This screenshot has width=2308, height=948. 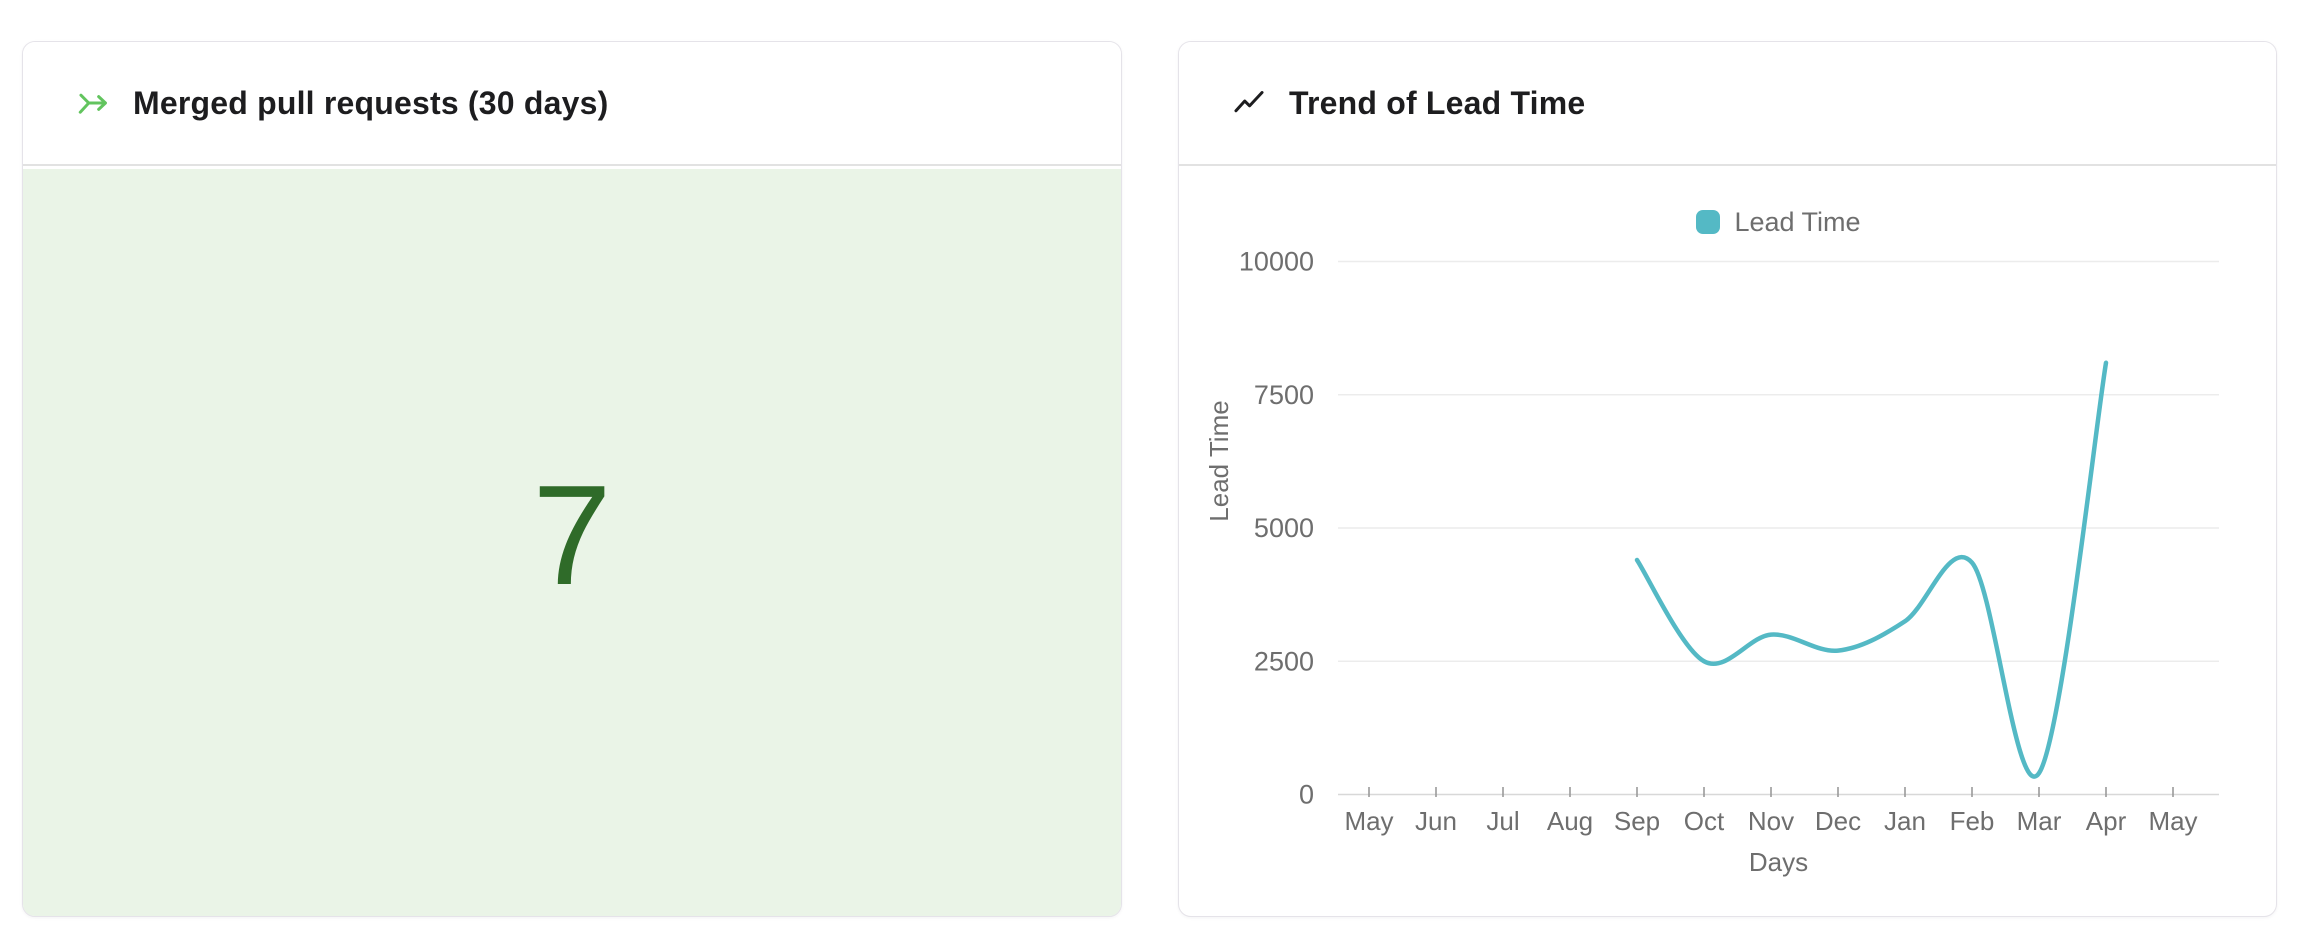 I want to click on x-tick-label: Nov, so click(x=1771, y=821).